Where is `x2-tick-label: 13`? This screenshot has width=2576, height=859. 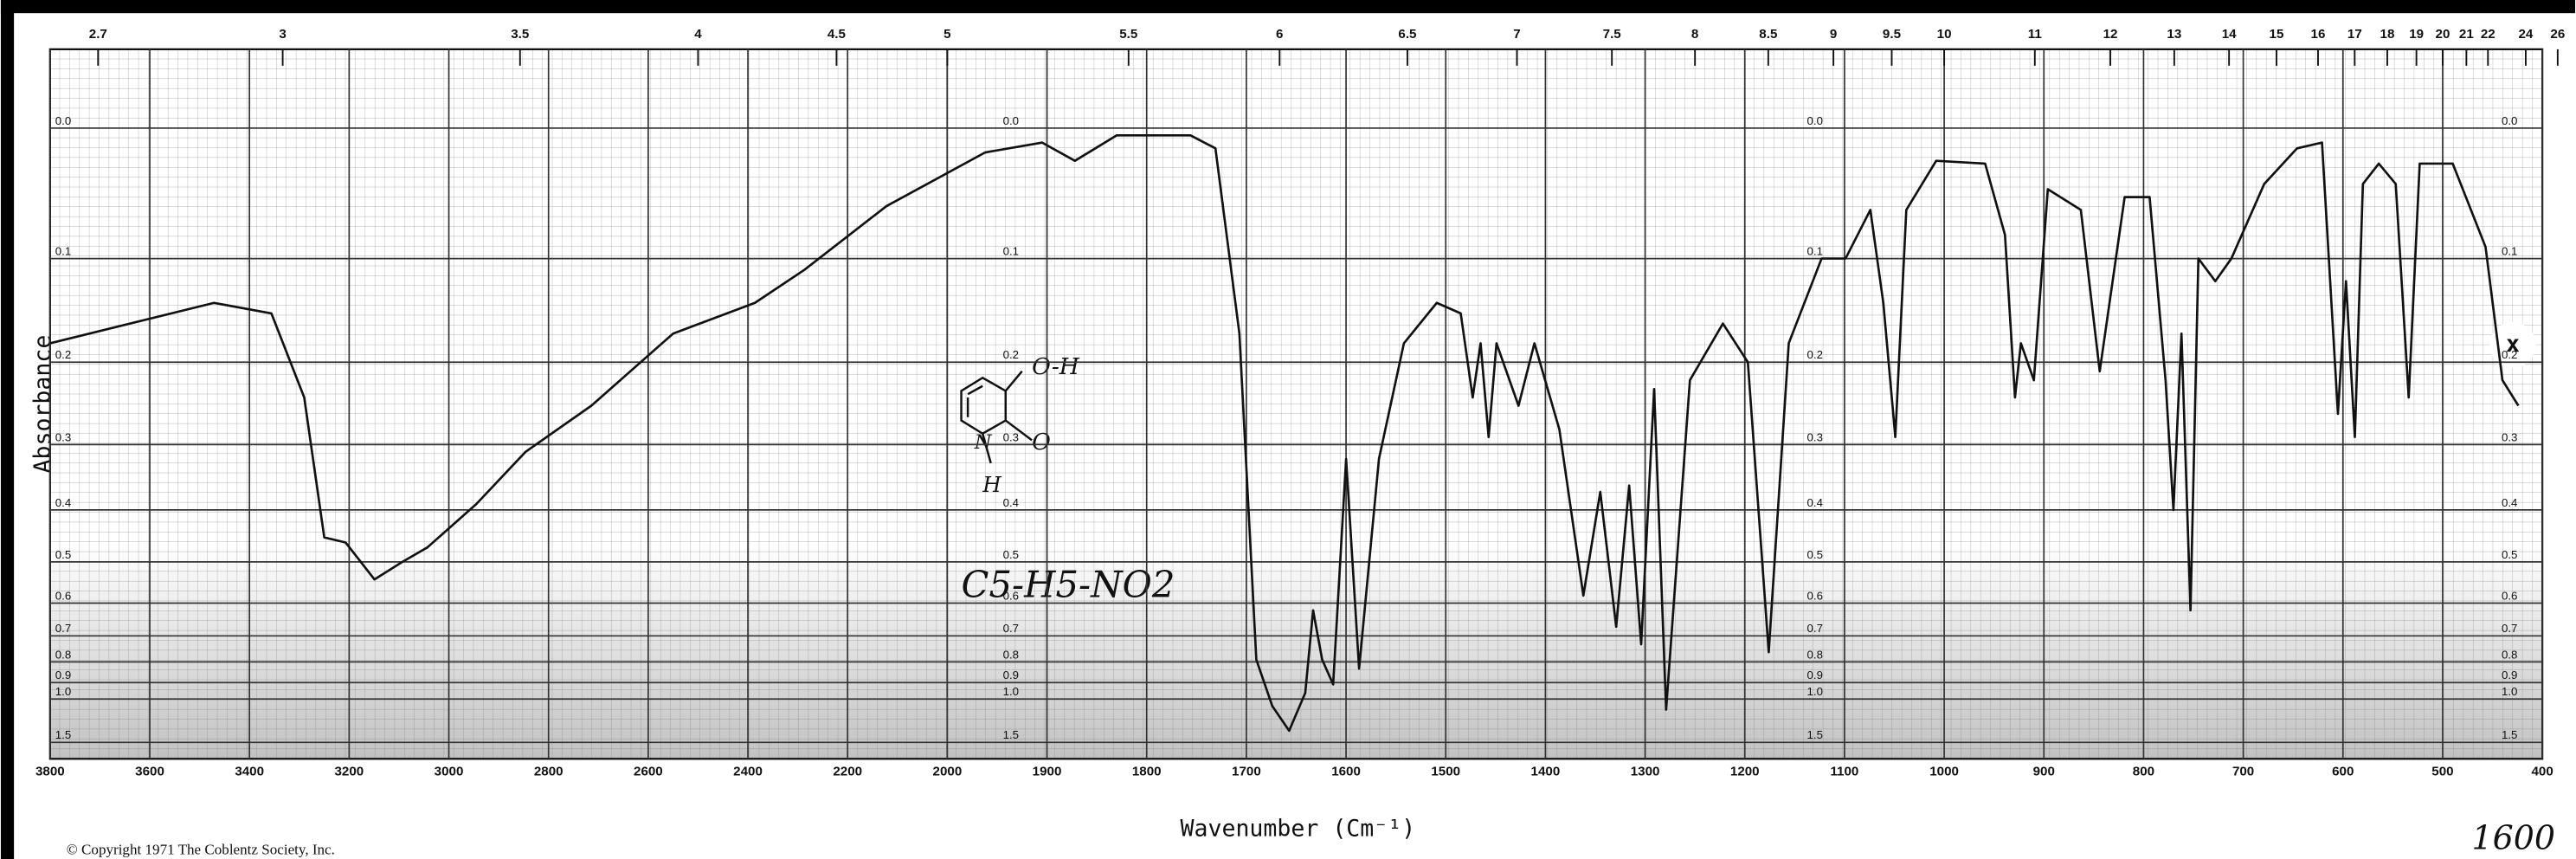 x2-tick-label: 13 is located at coordinates (2174, 34).